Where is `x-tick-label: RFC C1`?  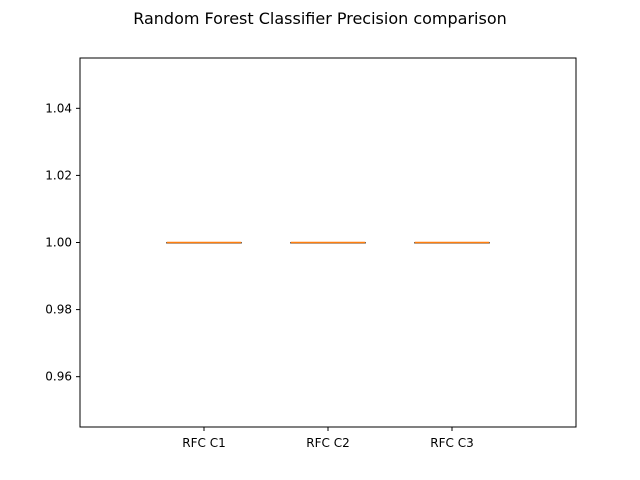
x-tick-label: RFC C1 is located at coordinates (203, 443).